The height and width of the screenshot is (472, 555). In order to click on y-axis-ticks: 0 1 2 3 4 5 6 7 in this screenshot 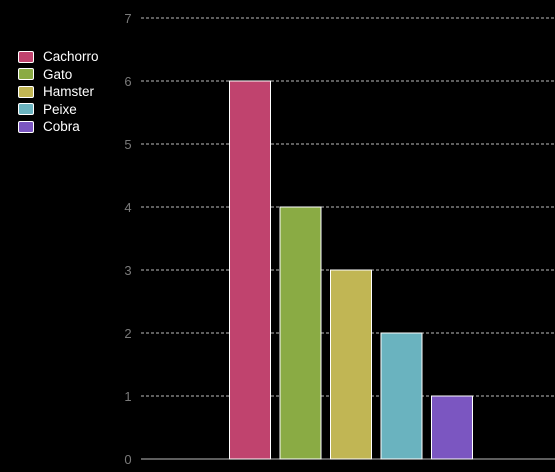, I will do `click(127, 239)`.